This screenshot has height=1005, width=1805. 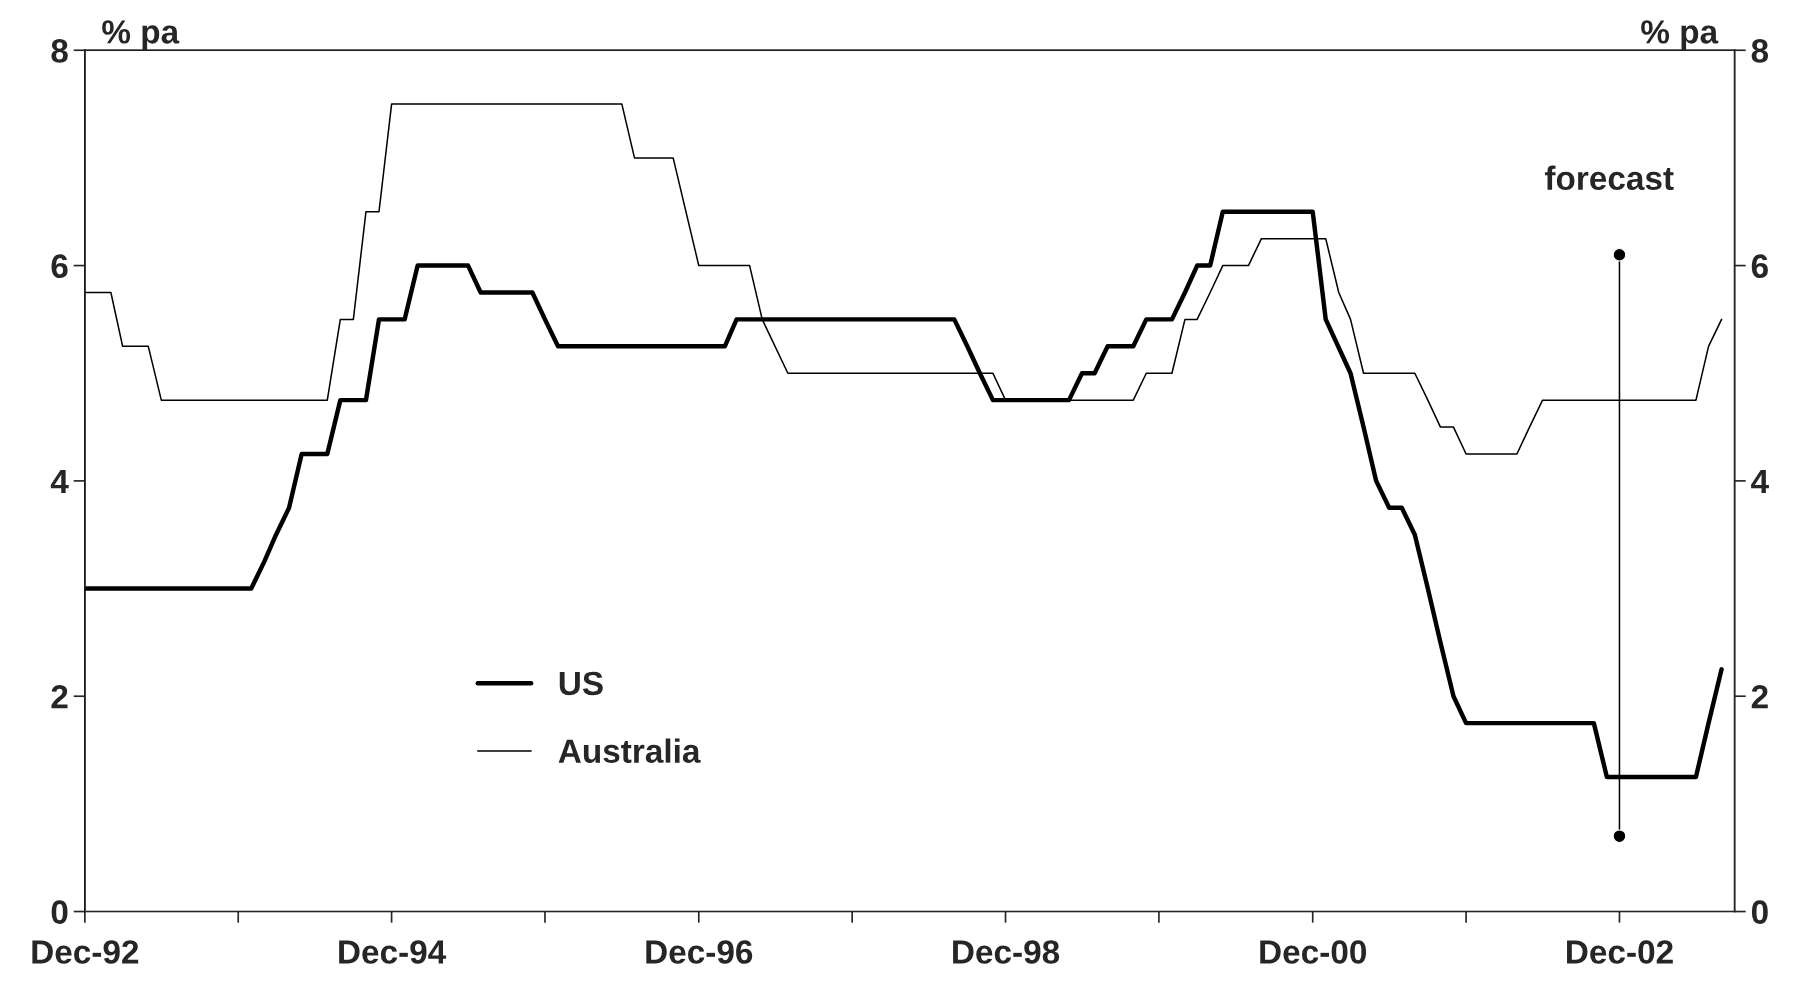 What do you see at coordinates (629, 750) in the screenshot?
I see `legend-label: Australia` at bounding box center [629, 750].